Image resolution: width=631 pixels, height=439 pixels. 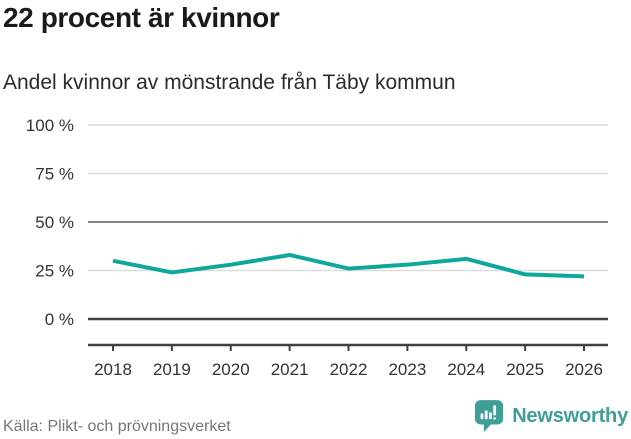 I want to click on x-tick-label: 2019, so click(x=172, y=369).